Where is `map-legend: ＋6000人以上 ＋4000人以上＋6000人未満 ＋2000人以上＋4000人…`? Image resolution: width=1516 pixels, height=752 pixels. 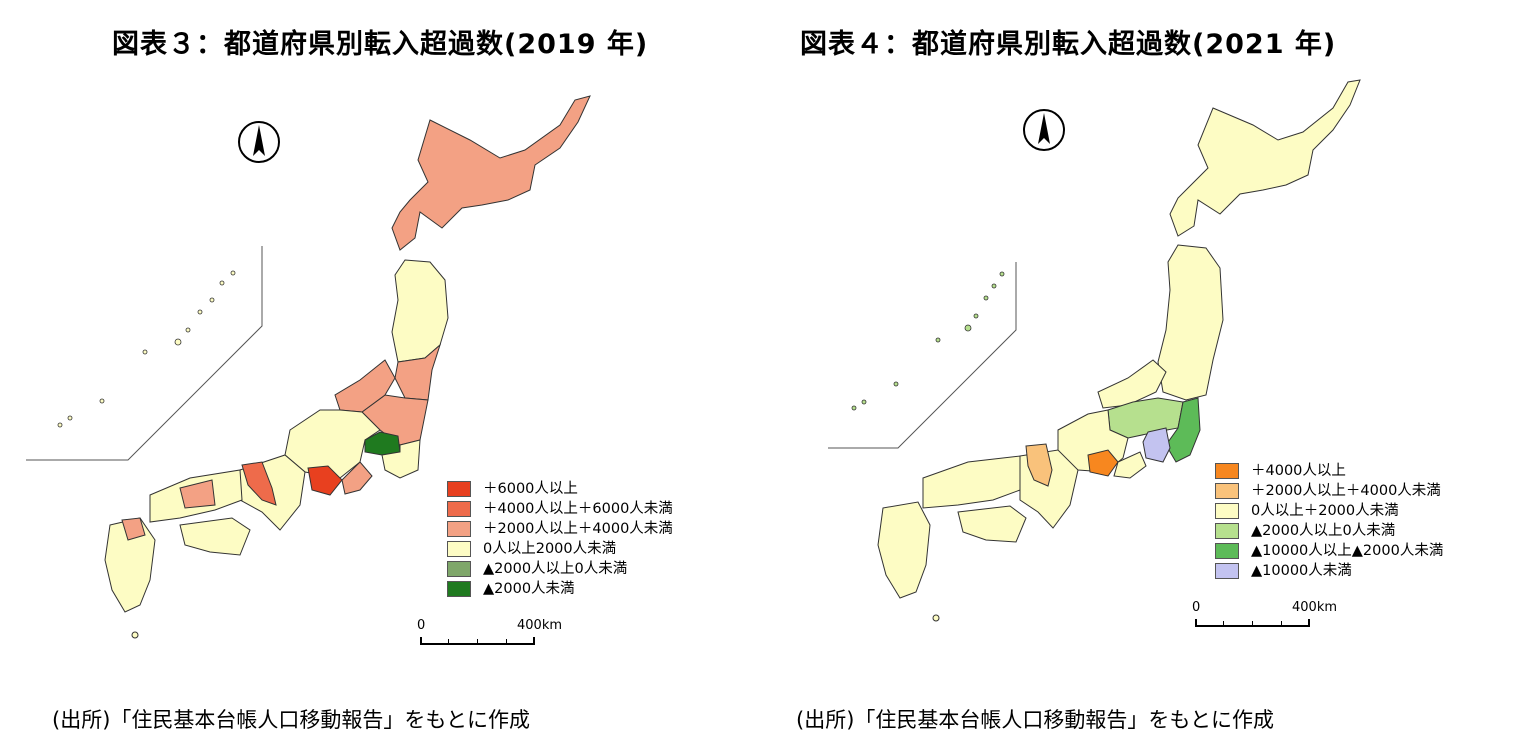 map-legend: ＋6000人以上 ＋4000人以上＋6000人未満 ＋2000人以上＋4000人… is located at coordinates (560, 539).